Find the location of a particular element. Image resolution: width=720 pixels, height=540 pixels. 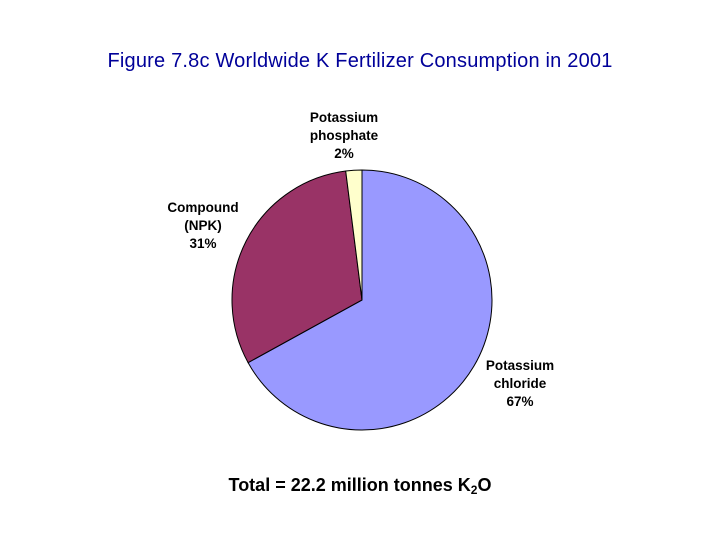

slice-label: Potassium chloride 67% is located at coordinates (520, 383).